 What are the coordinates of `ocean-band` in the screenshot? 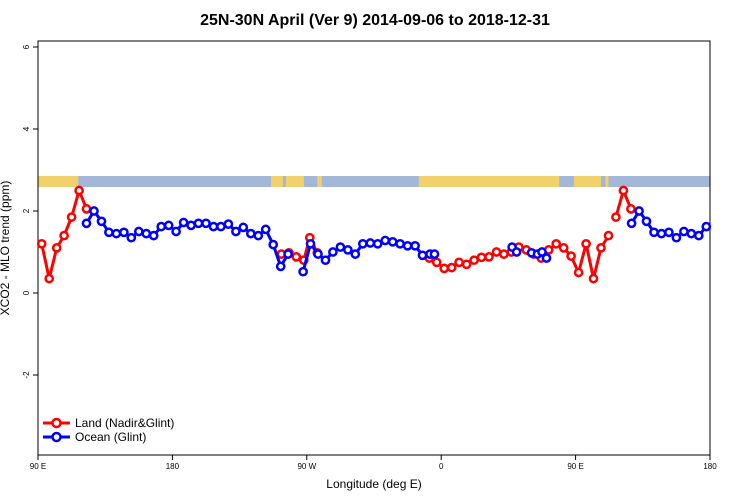 It's located at (374, 181).